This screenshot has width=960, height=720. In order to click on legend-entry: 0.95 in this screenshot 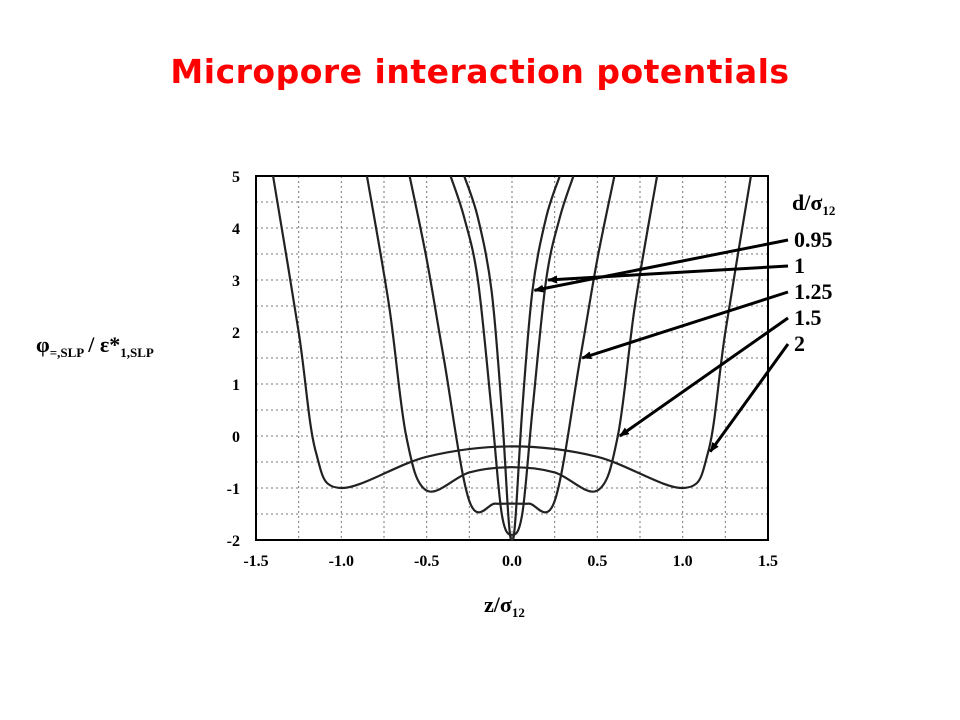, I will do `click(813, 239)`.